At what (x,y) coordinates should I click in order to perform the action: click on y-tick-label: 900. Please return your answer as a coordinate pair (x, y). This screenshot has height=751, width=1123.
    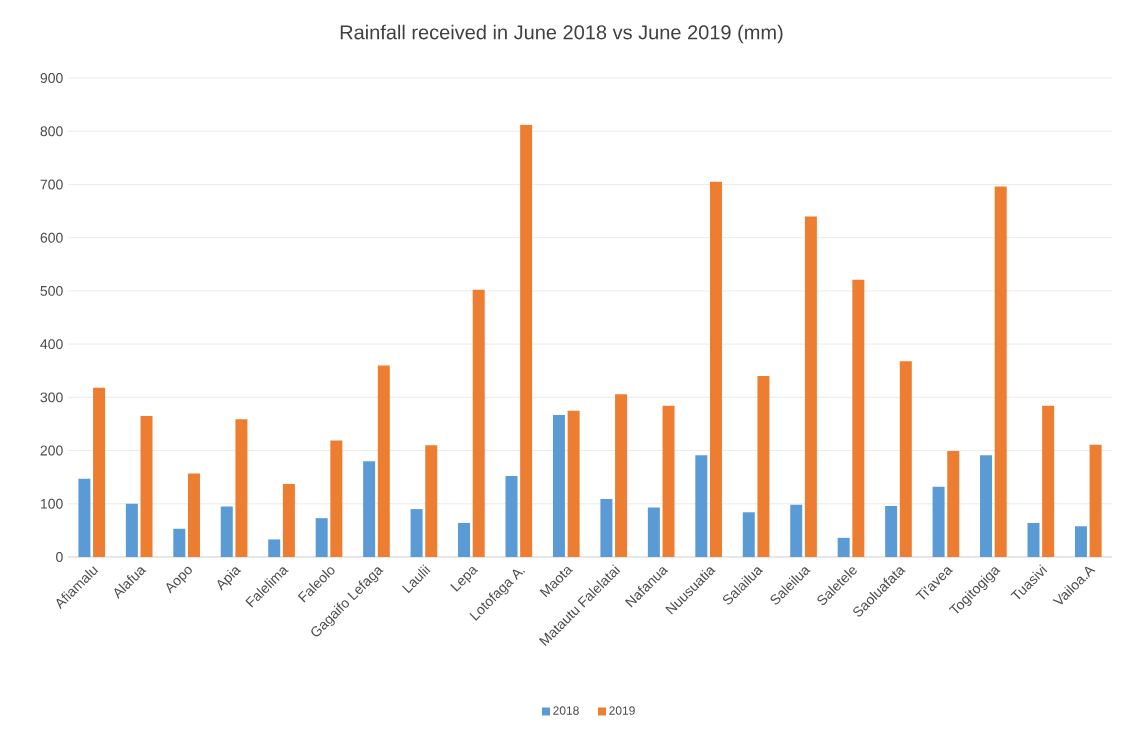
    Looking at the image, I should click on (51, 78).